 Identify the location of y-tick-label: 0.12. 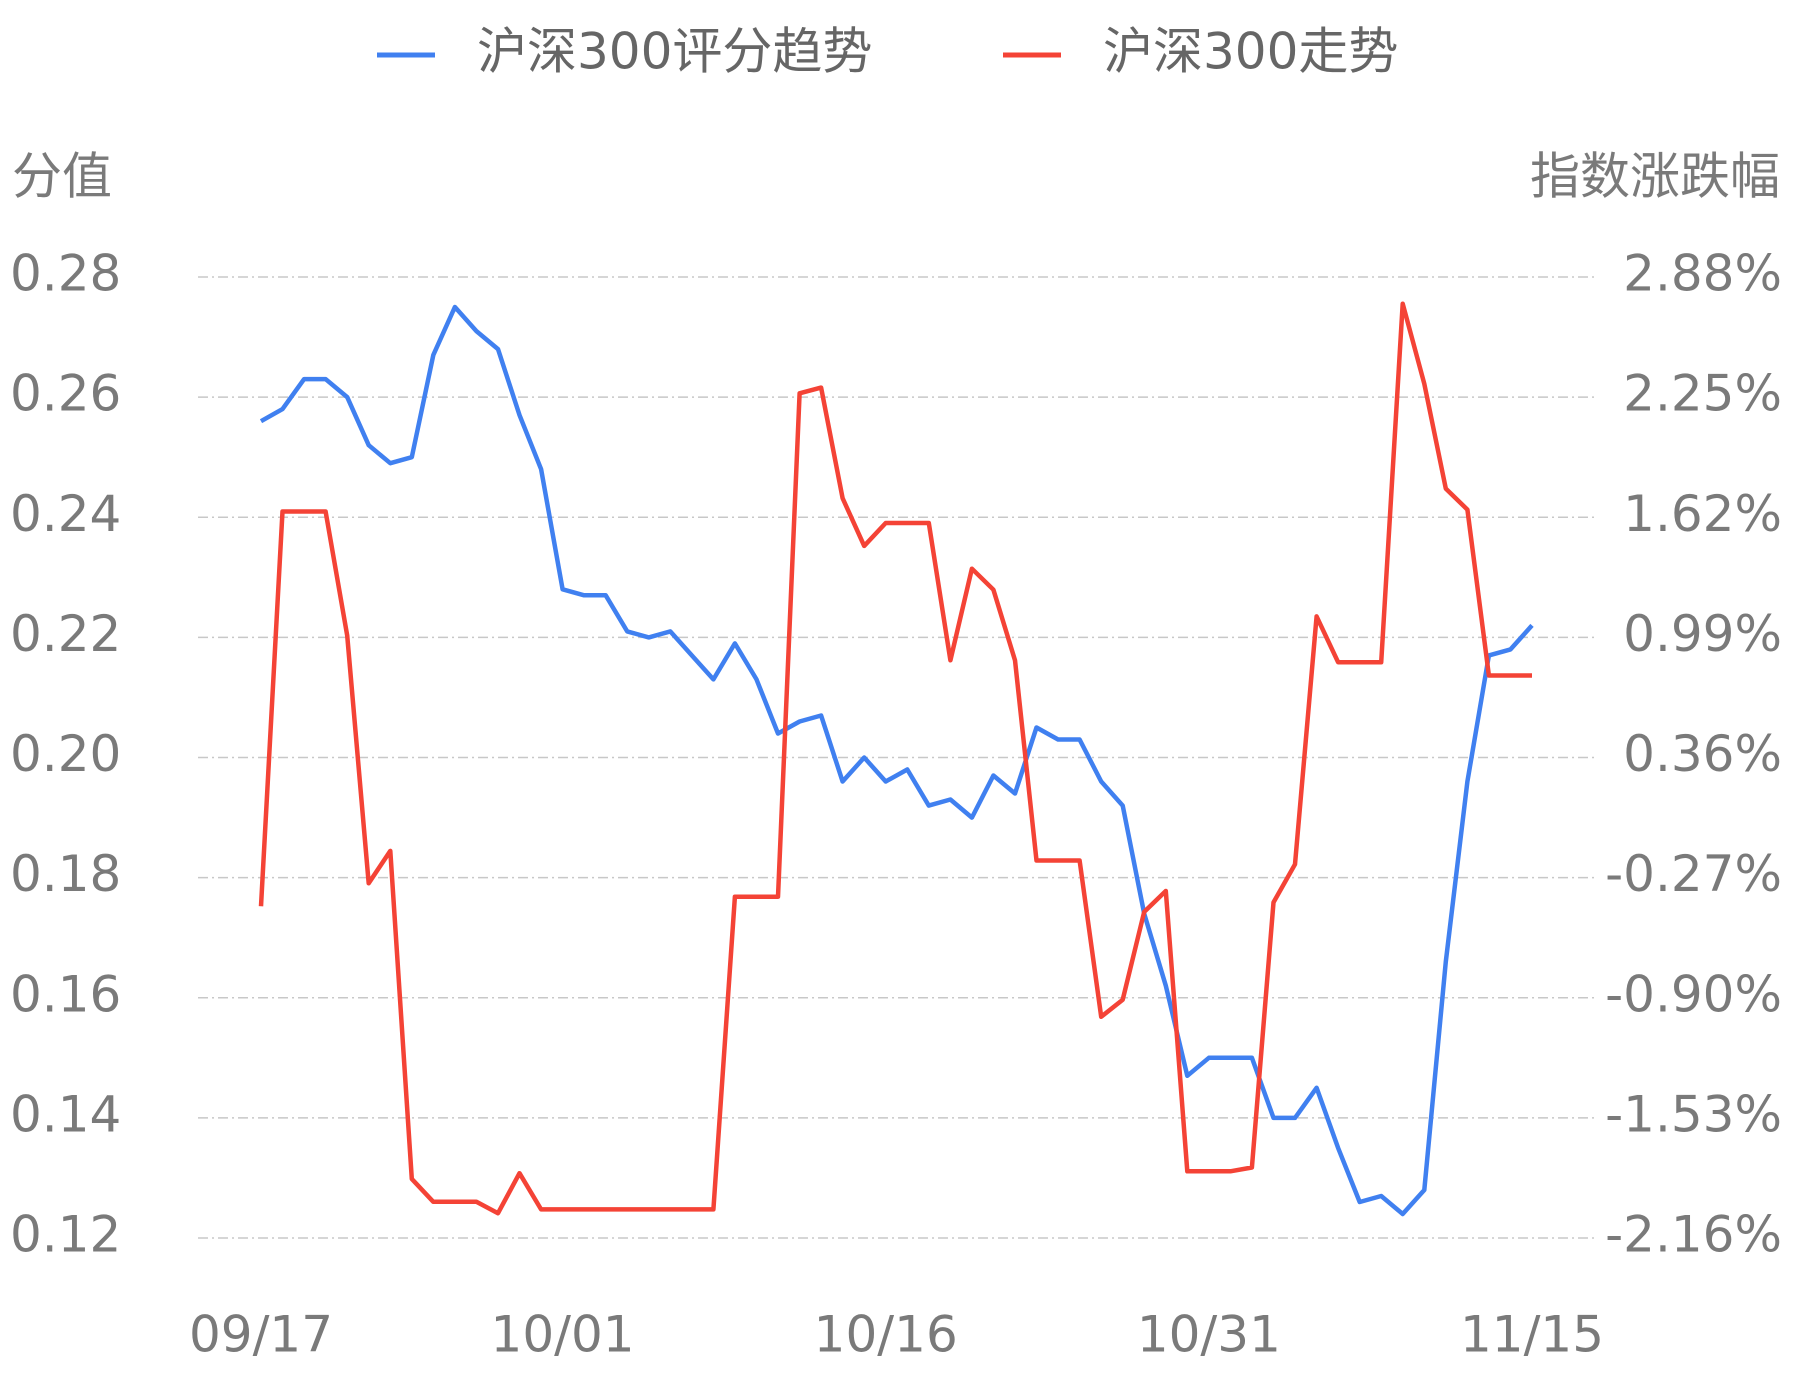
(65, 1235).